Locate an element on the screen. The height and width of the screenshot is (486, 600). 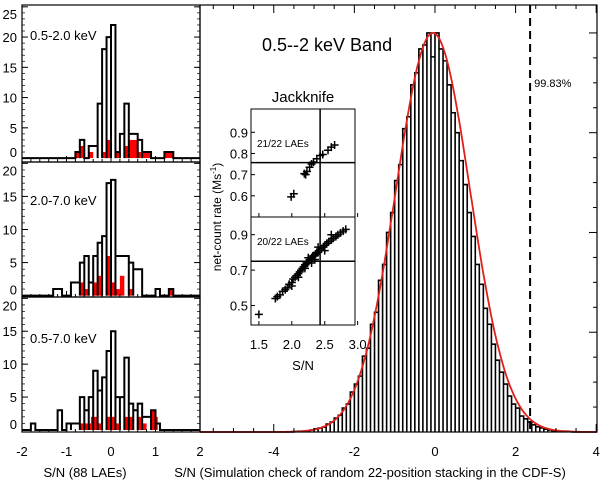
y-tick-label: 25 is located at coordinates (10, 14).